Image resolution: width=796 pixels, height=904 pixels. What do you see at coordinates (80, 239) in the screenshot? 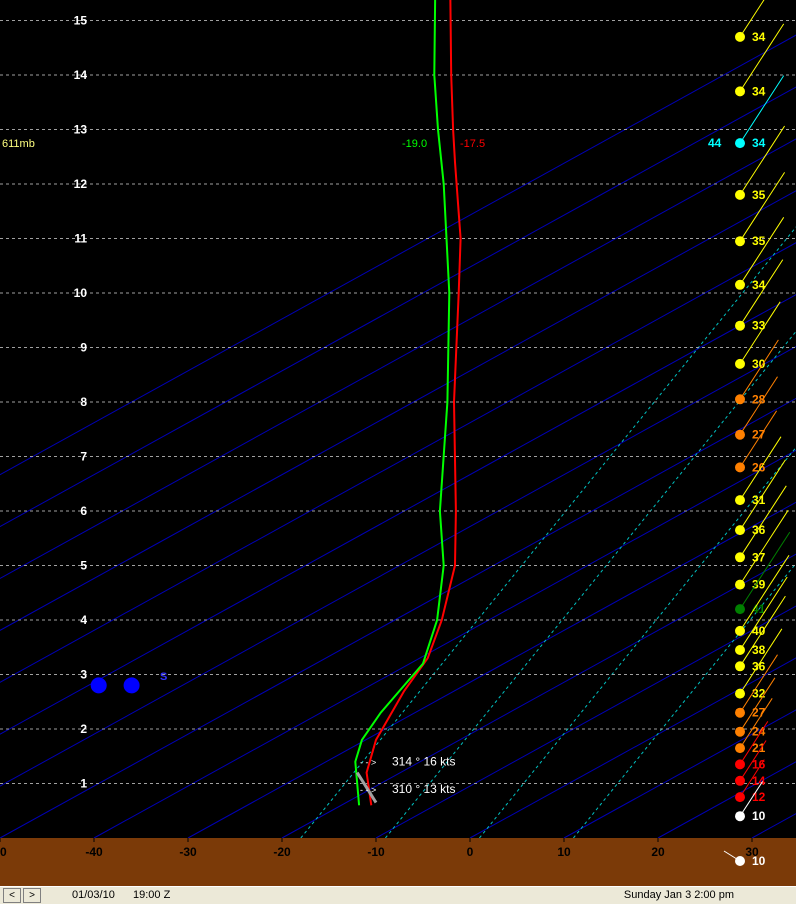
I see `altitude-tick-label: 11` at bounding box center [80, 239].